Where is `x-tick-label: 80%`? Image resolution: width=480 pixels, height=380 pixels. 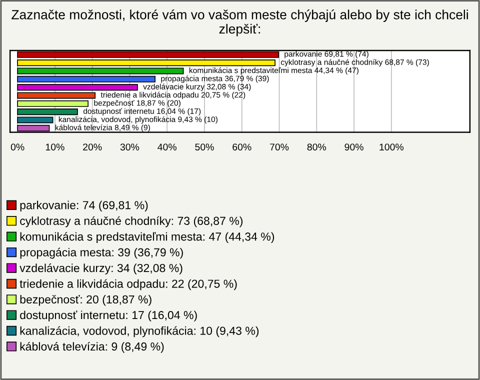
x-tick-label: 80% is located at coordinates (316, 147).